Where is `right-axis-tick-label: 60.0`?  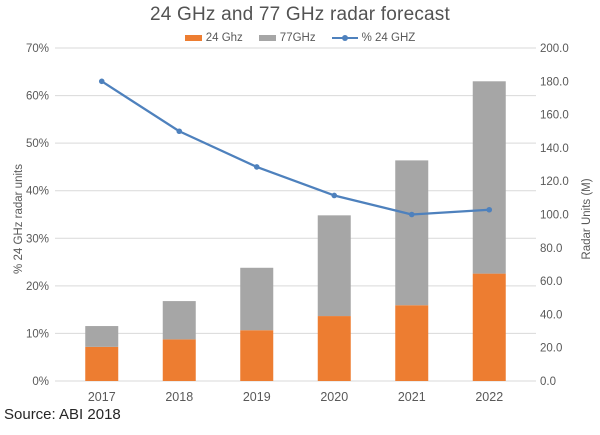 right-axis-tick-label: 60.0 is located at coordinates (551, 282).